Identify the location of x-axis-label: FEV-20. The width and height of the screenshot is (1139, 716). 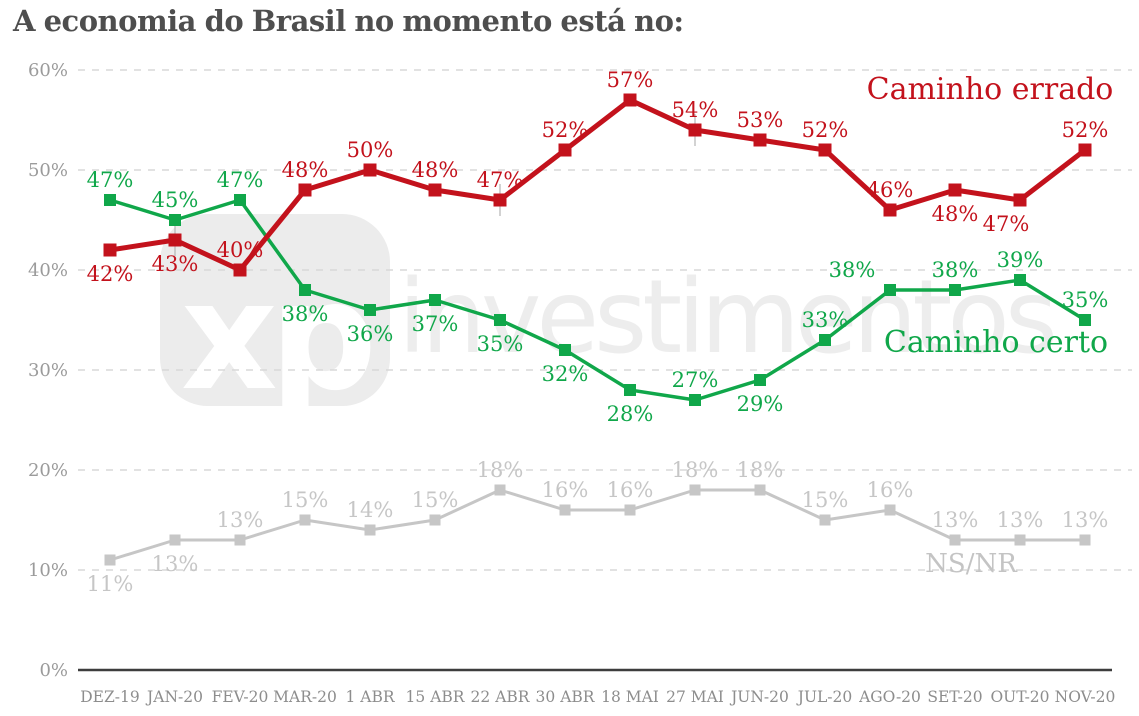
(240, 697).